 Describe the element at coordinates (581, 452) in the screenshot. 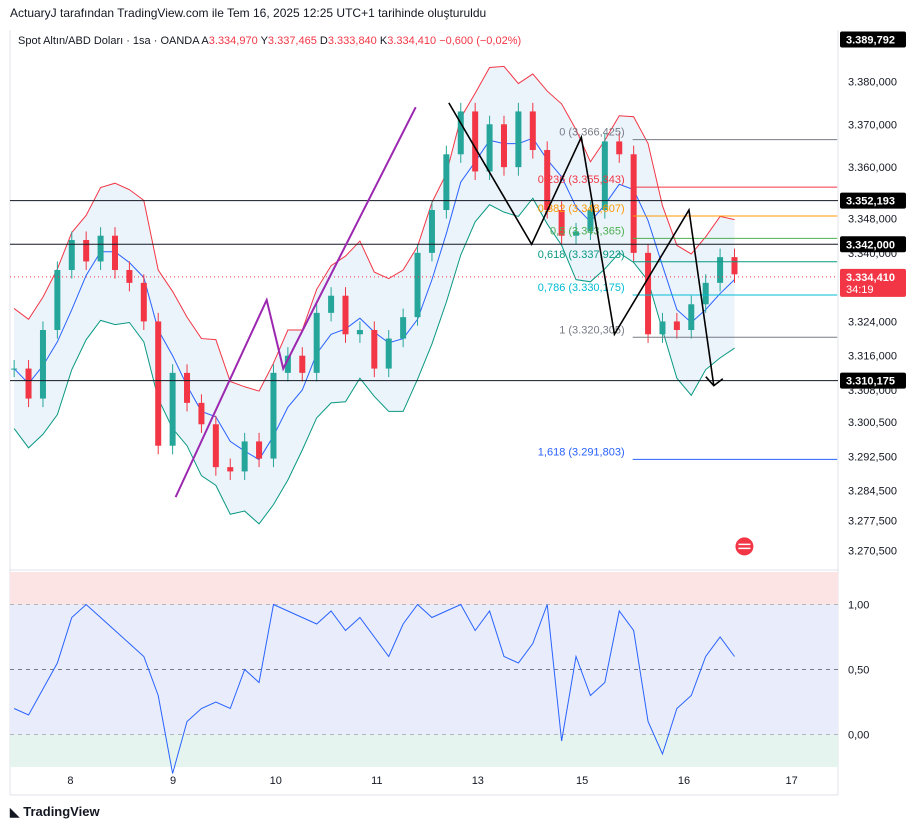

I see `fibonacci-level-label: 1,618 (3.291,803)` at that location.